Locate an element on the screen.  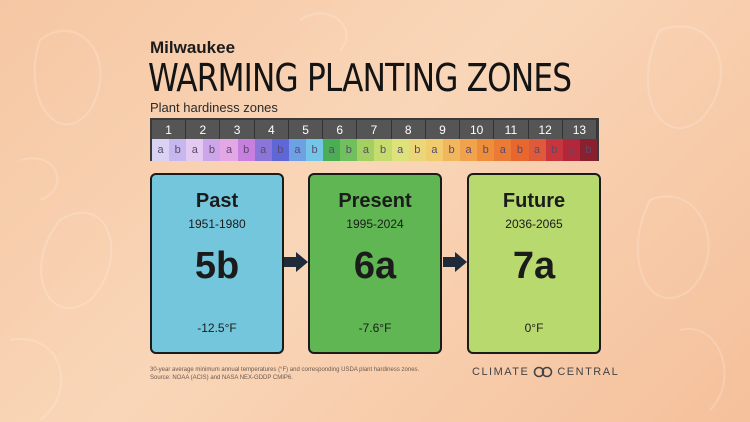
card-name: Past is located at coordinates (217, 201).